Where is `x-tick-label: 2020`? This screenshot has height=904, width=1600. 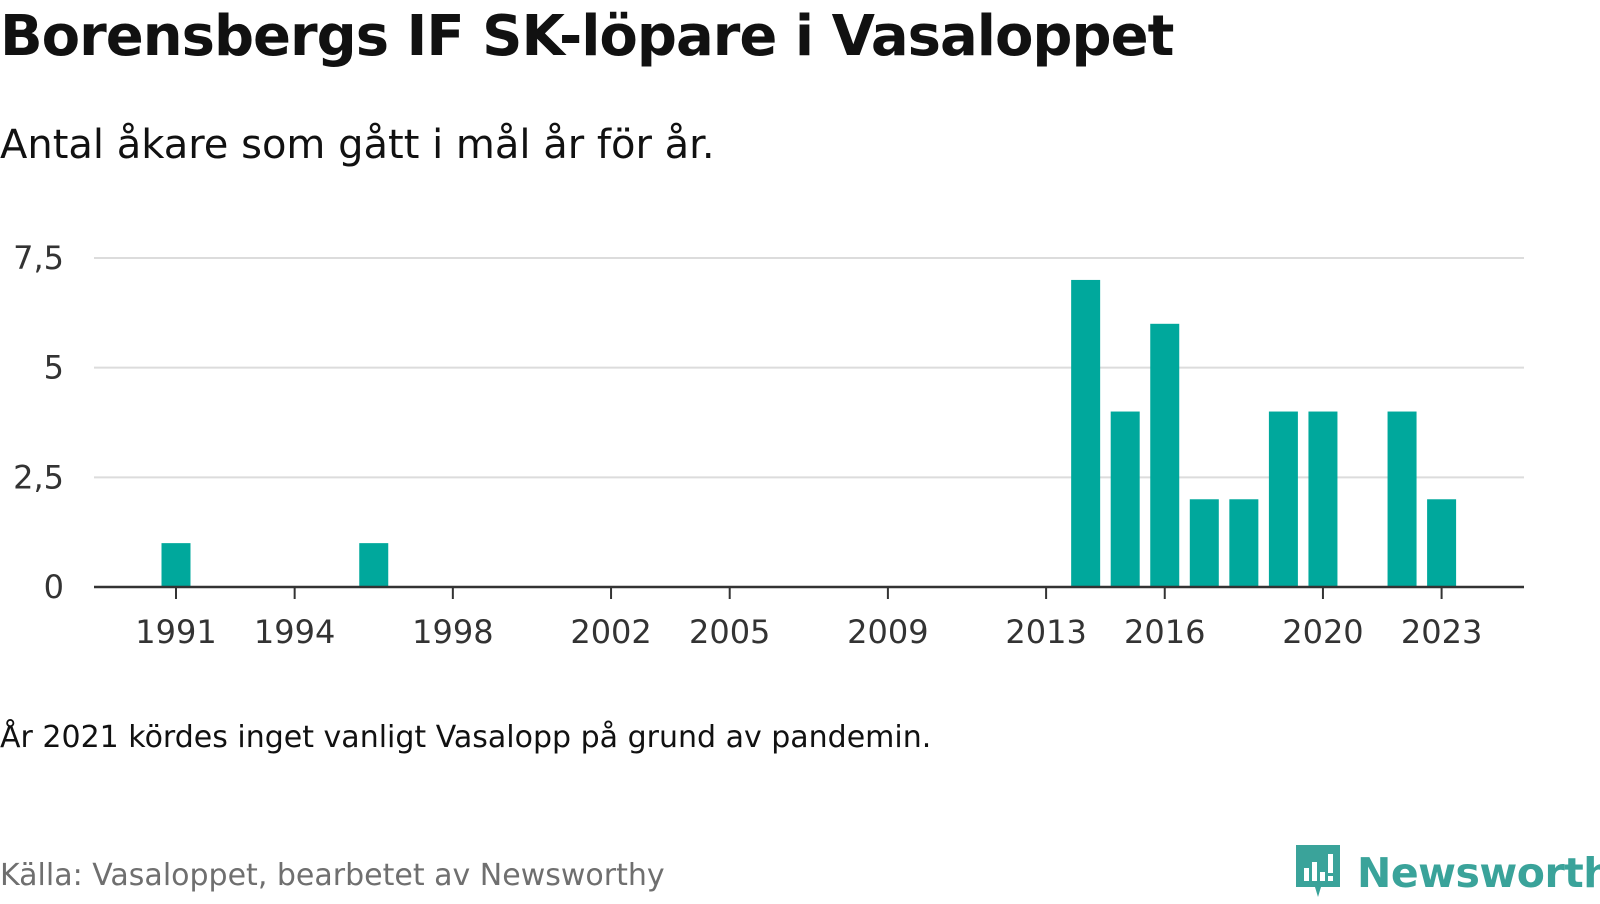
x-tick-label: 2020 is located at coordinates (1322, 632).